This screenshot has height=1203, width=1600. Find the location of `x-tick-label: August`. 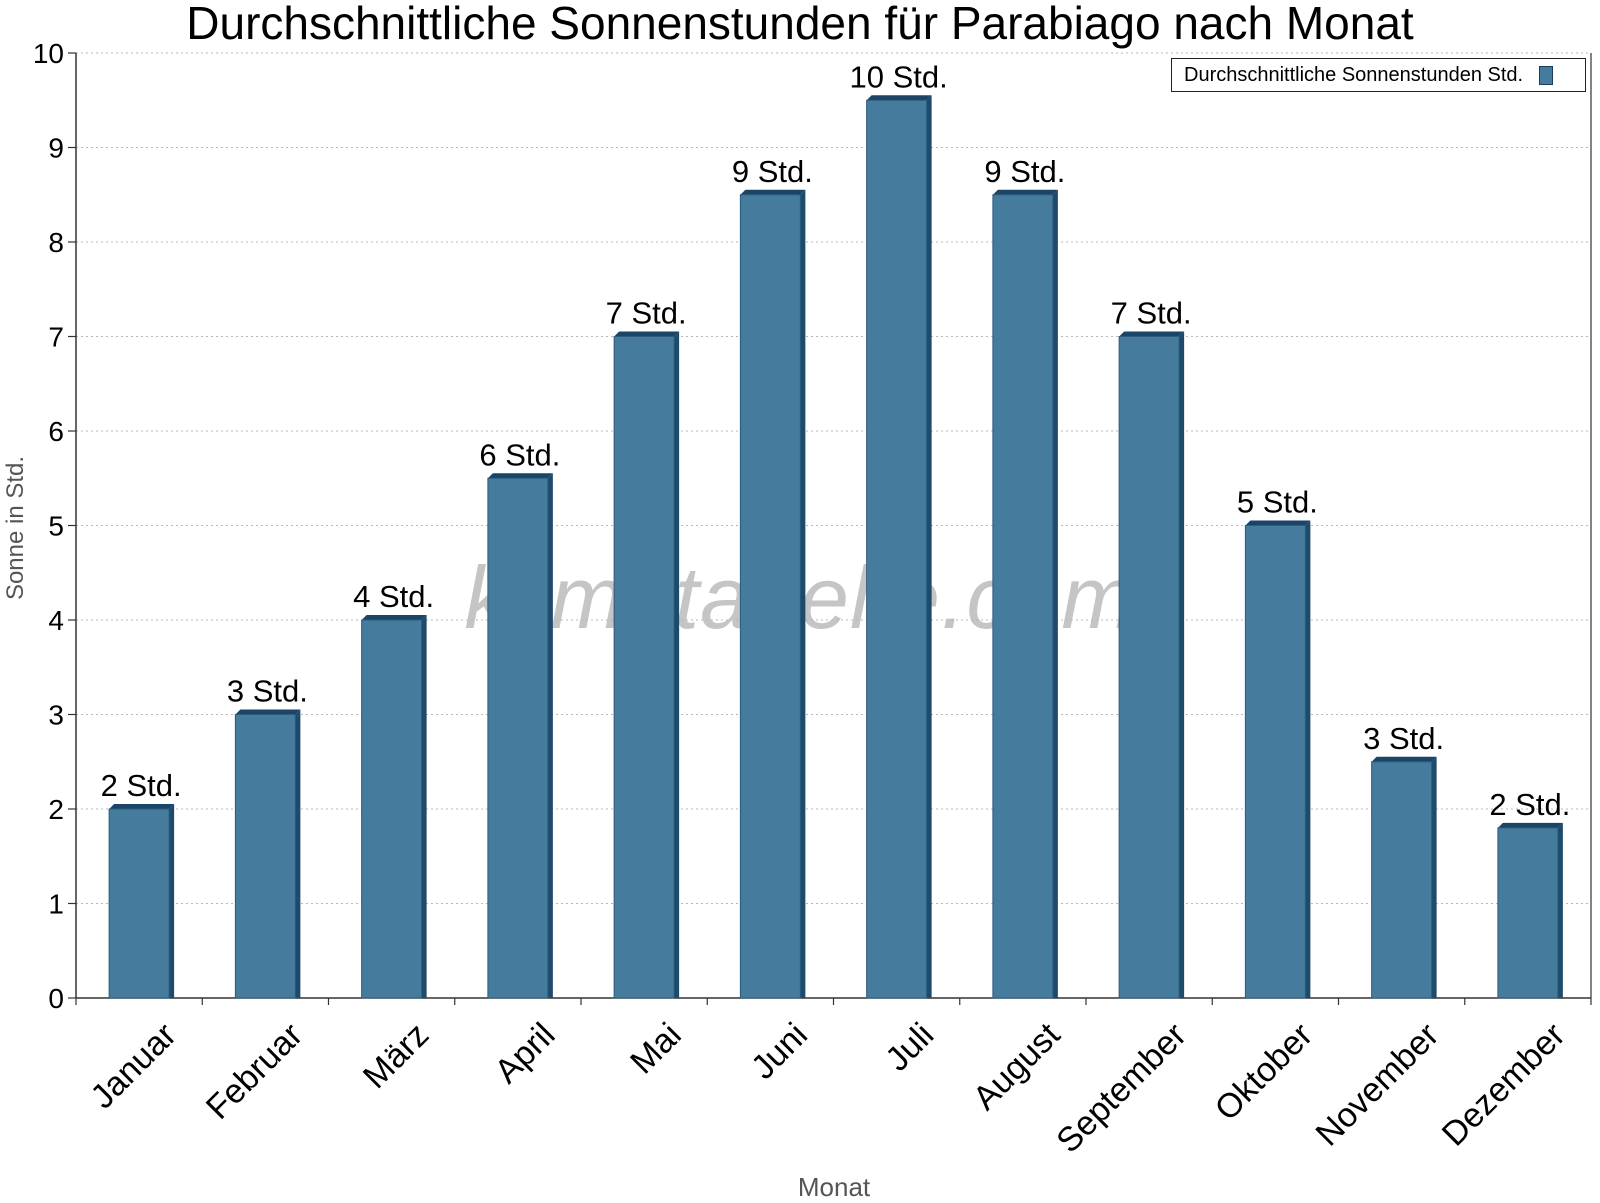

x-tick-label: August is located at coordinates (1017, 1066).